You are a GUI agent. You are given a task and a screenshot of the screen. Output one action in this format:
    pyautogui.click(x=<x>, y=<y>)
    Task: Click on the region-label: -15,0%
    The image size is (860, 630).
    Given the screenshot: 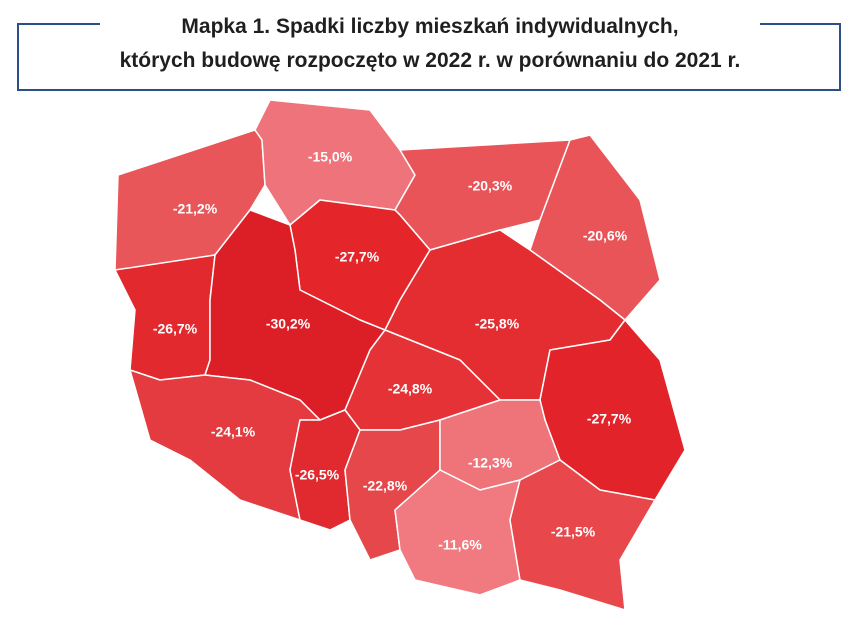 What is the action you would take?
    pyautogui.click(x=330, y=157)
    